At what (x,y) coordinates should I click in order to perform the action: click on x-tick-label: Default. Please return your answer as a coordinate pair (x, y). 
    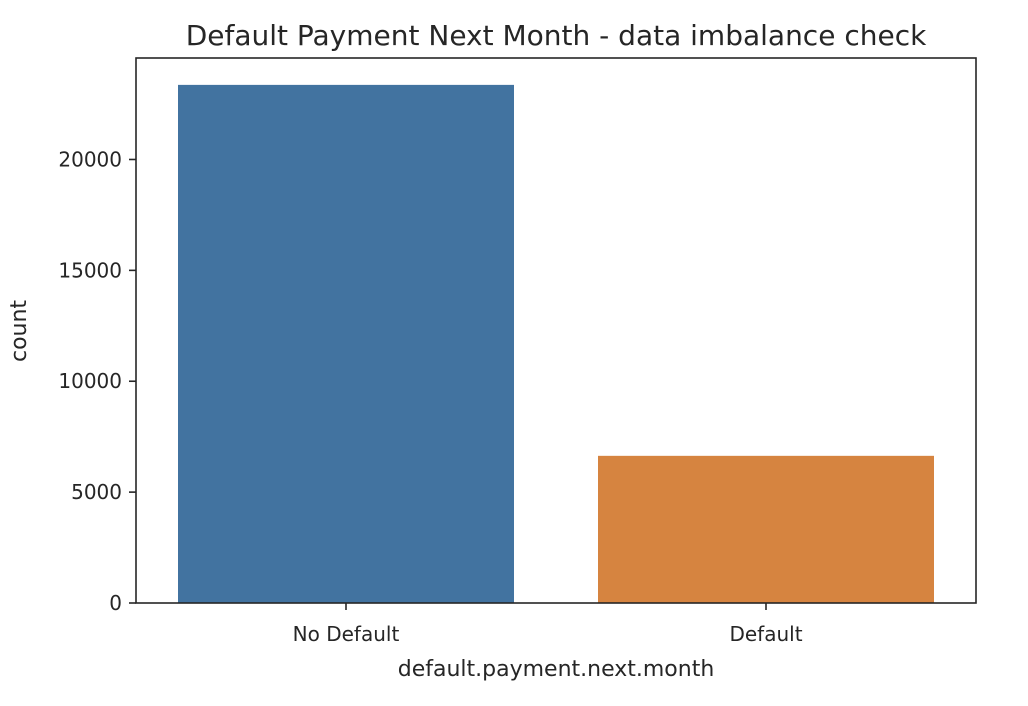
    Looking at the image, I should click on (765, 634).